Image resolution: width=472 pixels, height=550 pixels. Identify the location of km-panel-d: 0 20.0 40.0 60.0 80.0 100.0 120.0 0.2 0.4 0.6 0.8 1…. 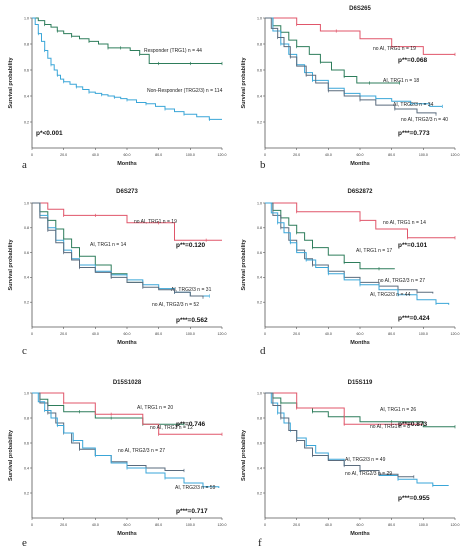
(350, 273).